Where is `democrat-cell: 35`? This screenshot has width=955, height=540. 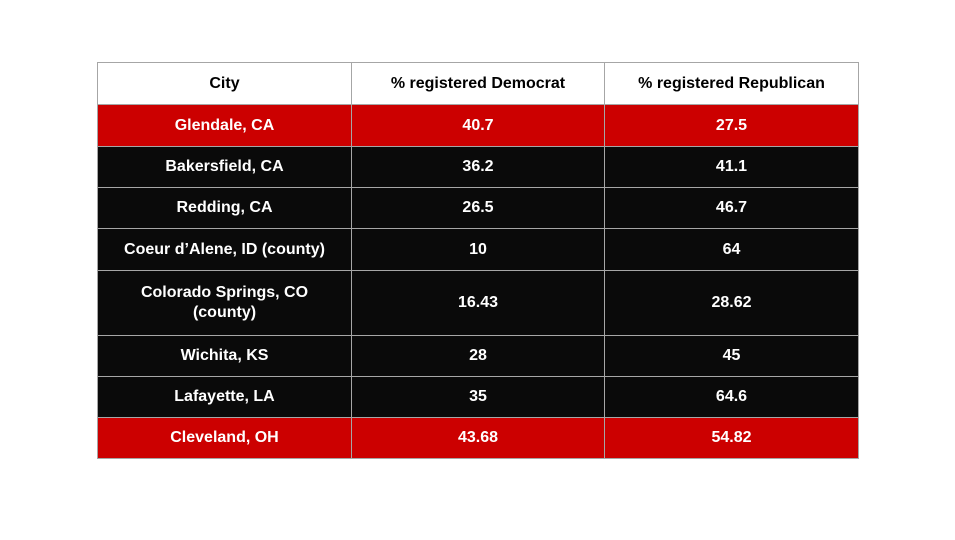 democrat-cell: 35 is located at coordinates (478, 397).